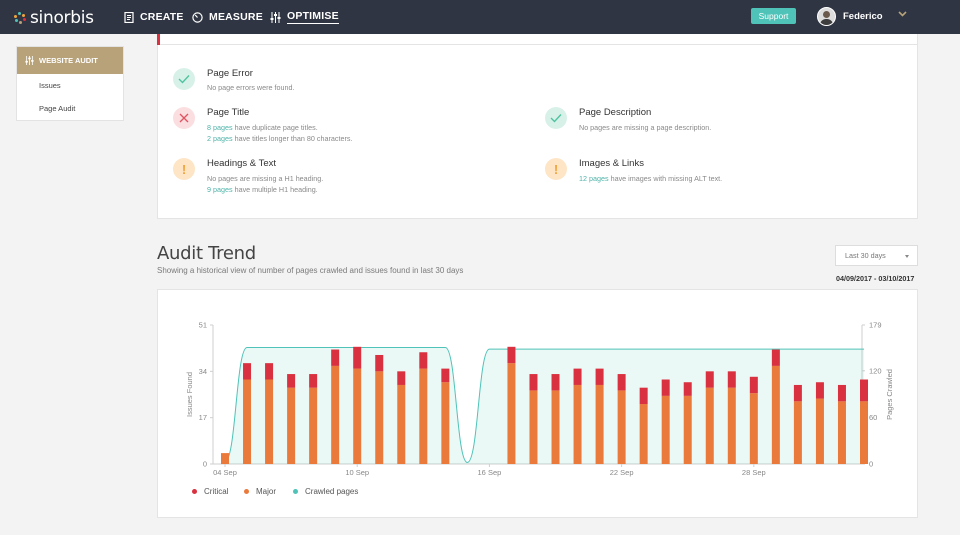  Describe the element at coordinates (70, 83) in the screenshot. I see `sidebar: WEBSITE AUDIT Issues Page Audit` at that location.